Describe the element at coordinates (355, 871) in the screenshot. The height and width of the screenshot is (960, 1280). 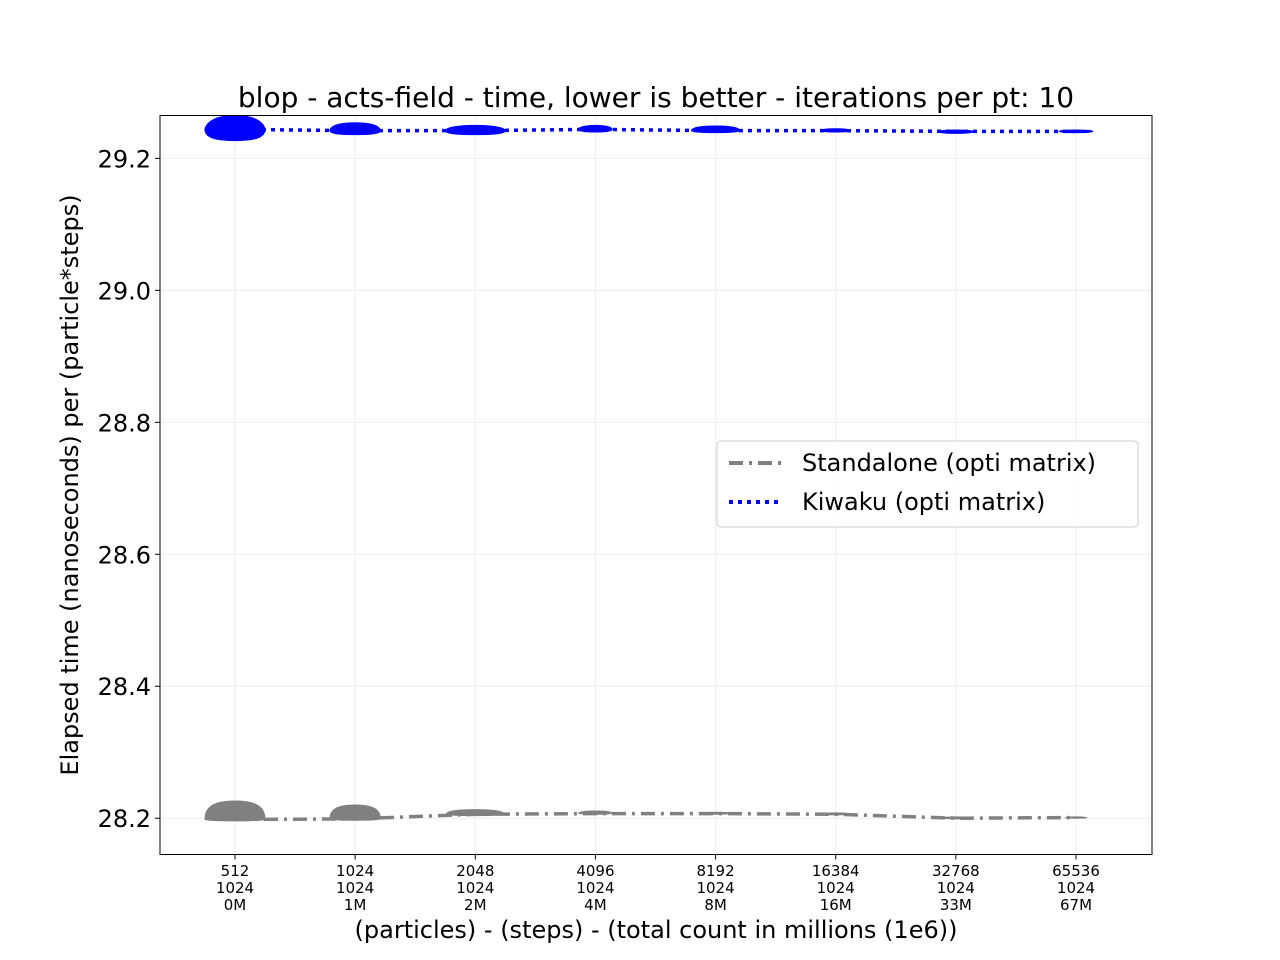
I see `x-tick-label-particles: 1024` at that location.